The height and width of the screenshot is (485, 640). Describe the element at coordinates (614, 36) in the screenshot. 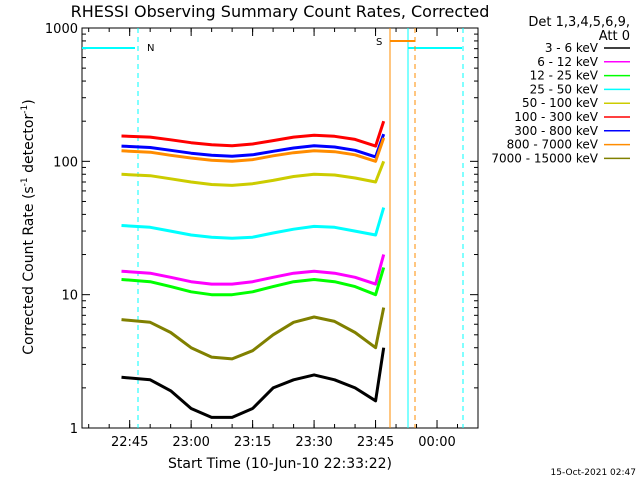

I see `legend-header-line2: Att 0` at that location.